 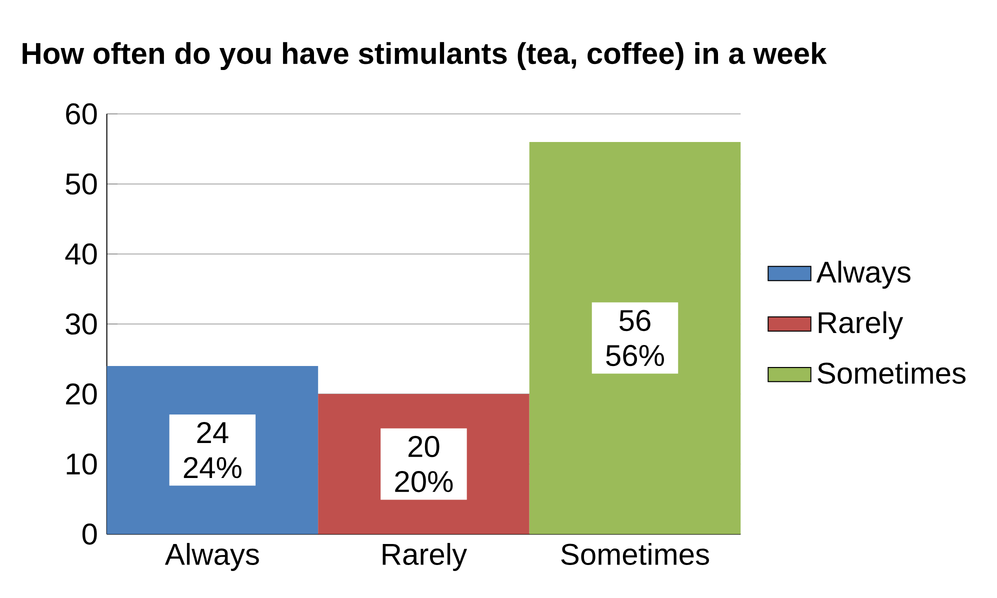 I want to click on chart-title: How often do you have stimulants (tea, coffee) in a week, so click(x=424, y=56).